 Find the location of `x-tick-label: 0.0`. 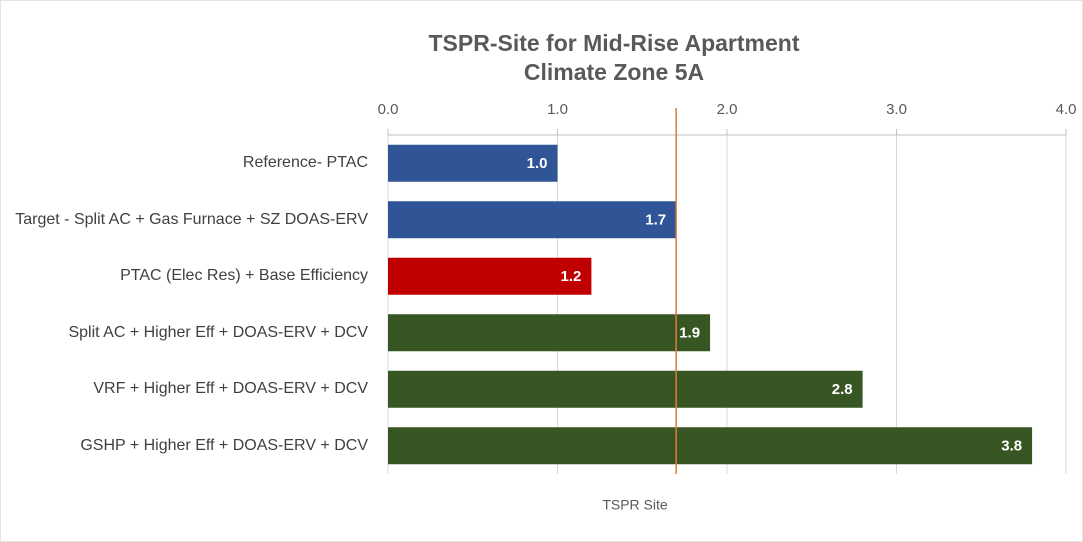

x-tick-label: 0.0 is located at coordinates (388, 109).